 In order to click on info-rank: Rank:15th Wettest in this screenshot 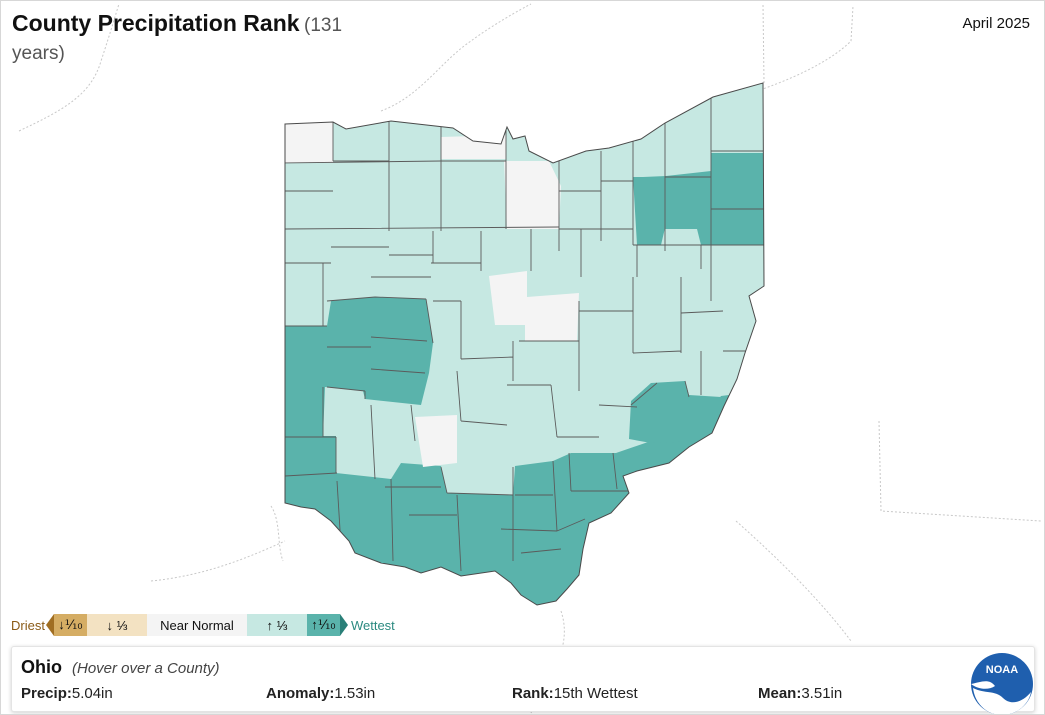, I will do `click(575, 693)`.